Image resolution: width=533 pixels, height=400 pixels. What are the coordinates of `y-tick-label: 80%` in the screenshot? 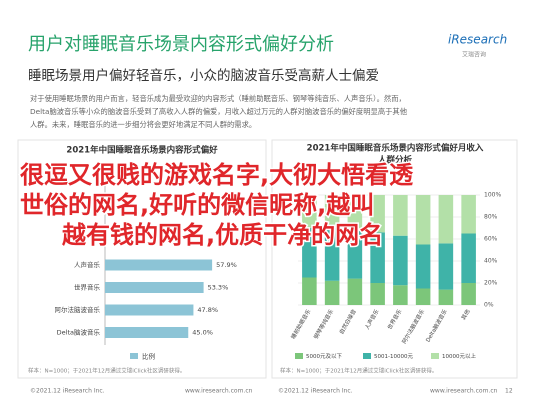 It's located at (491, 217).